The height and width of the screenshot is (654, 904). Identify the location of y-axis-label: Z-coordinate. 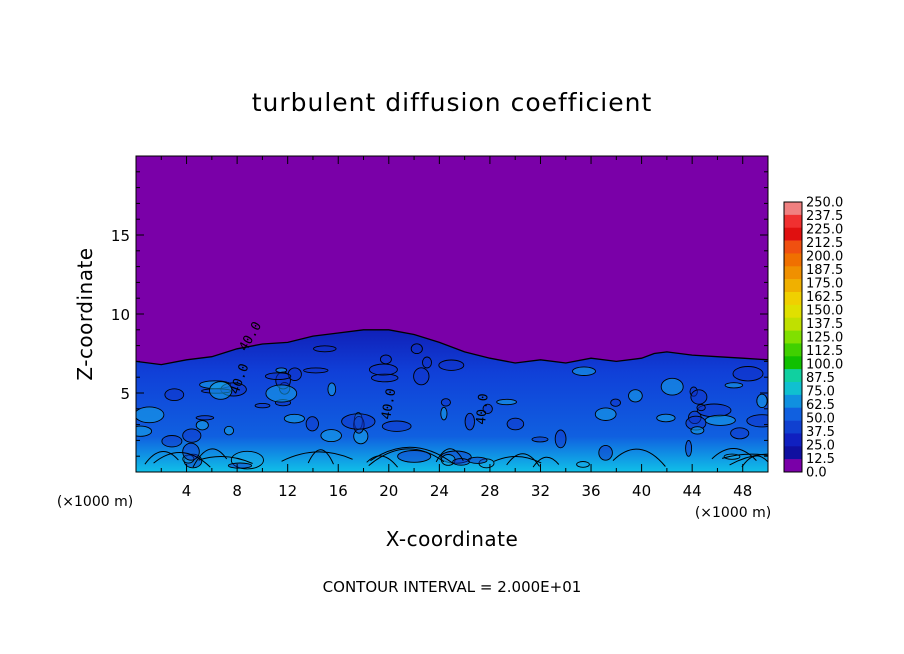
(85, 313).